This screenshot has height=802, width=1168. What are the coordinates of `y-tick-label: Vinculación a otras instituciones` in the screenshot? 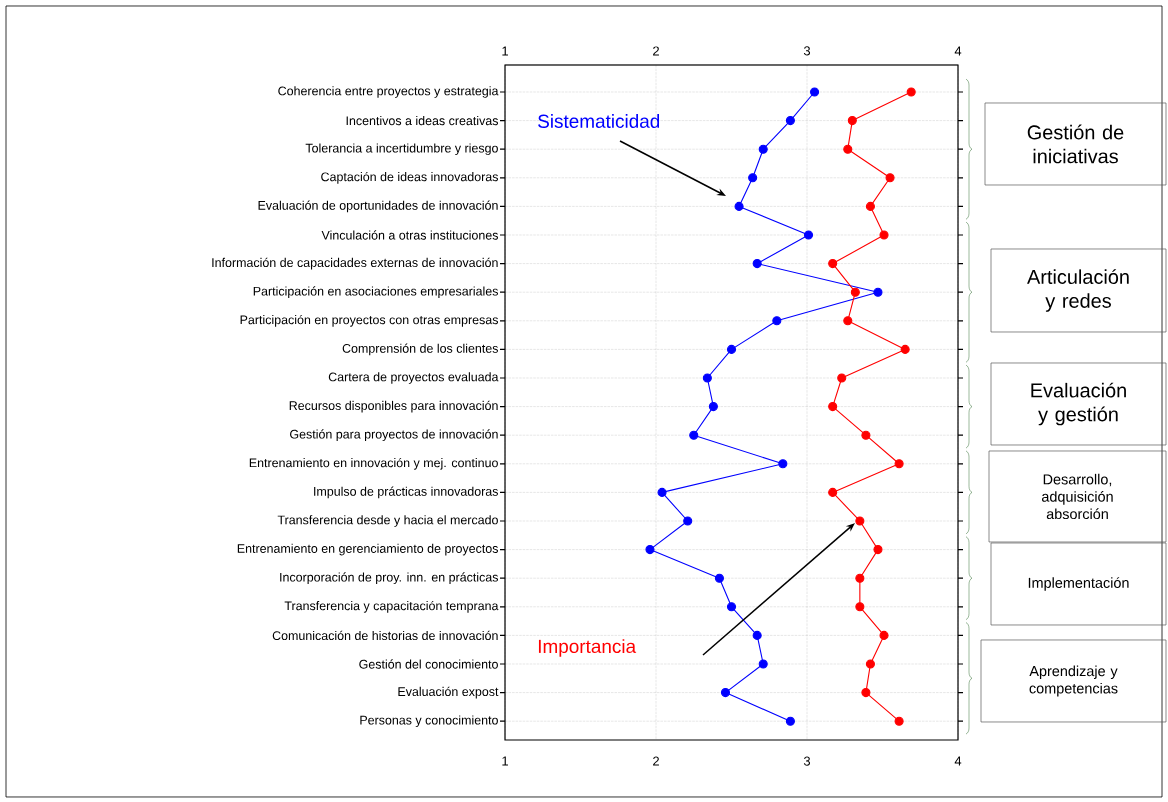 It's located at (409, 235).